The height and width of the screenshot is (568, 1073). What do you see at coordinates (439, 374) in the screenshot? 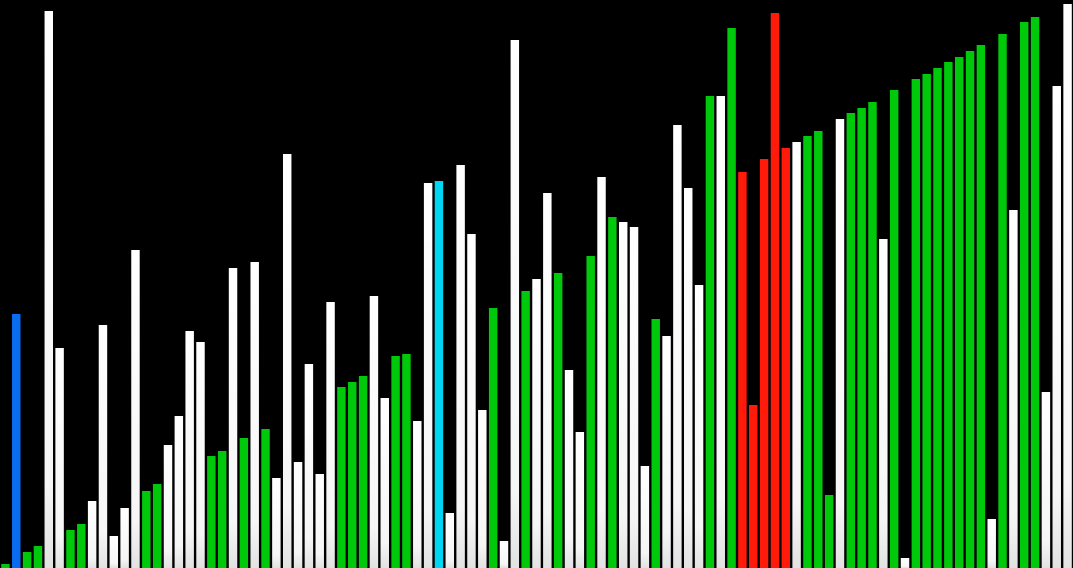
I see `bar-current` at bounding box center [439, 374].